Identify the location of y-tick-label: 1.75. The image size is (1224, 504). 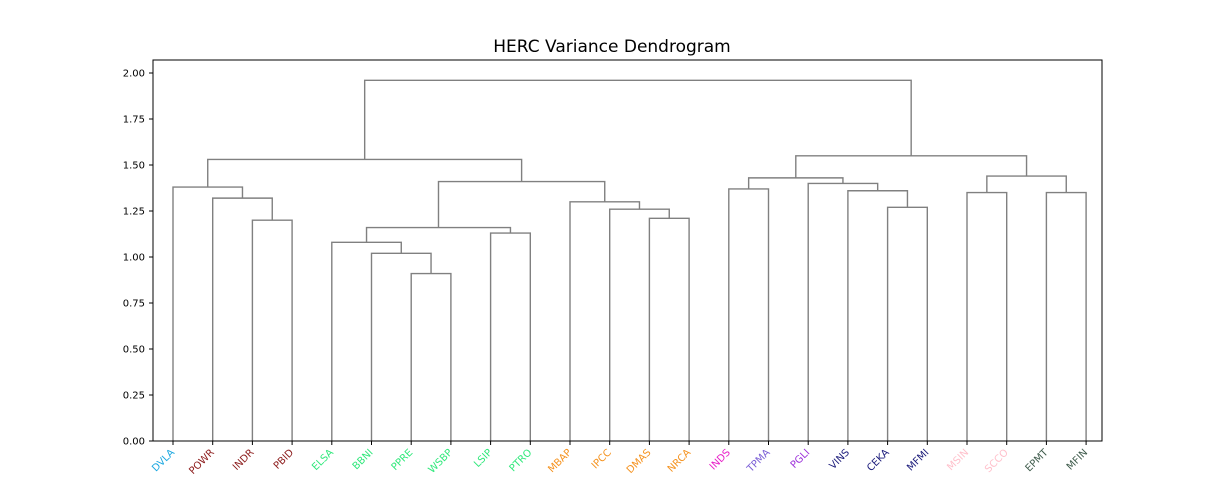
(134, 120).